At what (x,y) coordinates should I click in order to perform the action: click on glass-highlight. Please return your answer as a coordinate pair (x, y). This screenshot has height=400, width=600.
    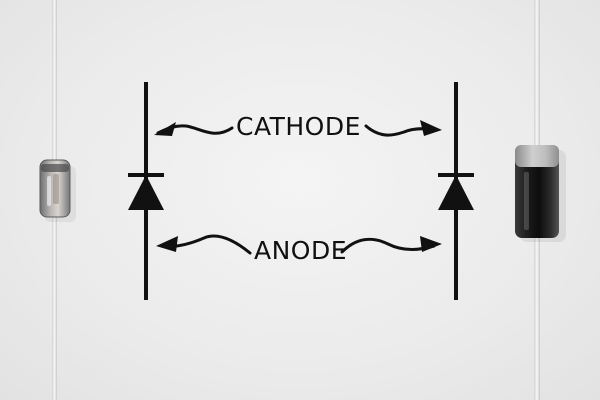
    Looking at the image, I should click on (49, 191).